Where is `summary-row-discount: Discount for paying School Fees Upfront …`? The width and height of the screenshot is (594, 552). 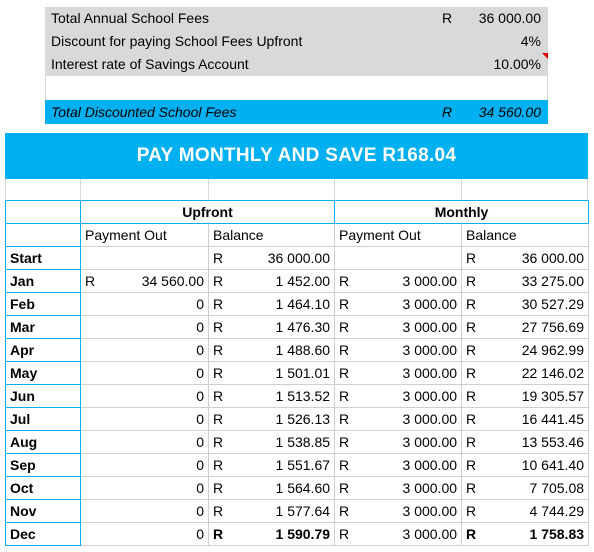
summary-row-discount: Discount for paying School Fees Upfront … is located at coordinates (296, 41).